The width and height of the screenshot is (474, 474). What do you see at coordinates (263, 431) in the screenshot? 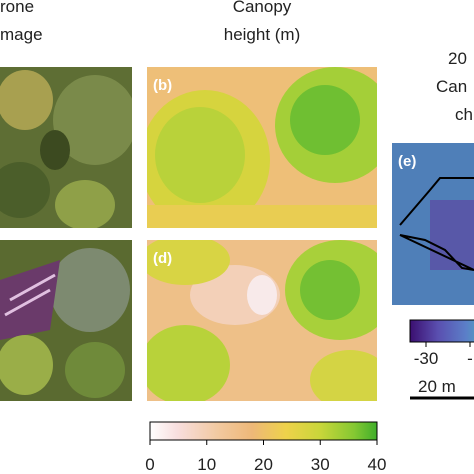
I see `height-colorbar` at bounding box center [263, 431].